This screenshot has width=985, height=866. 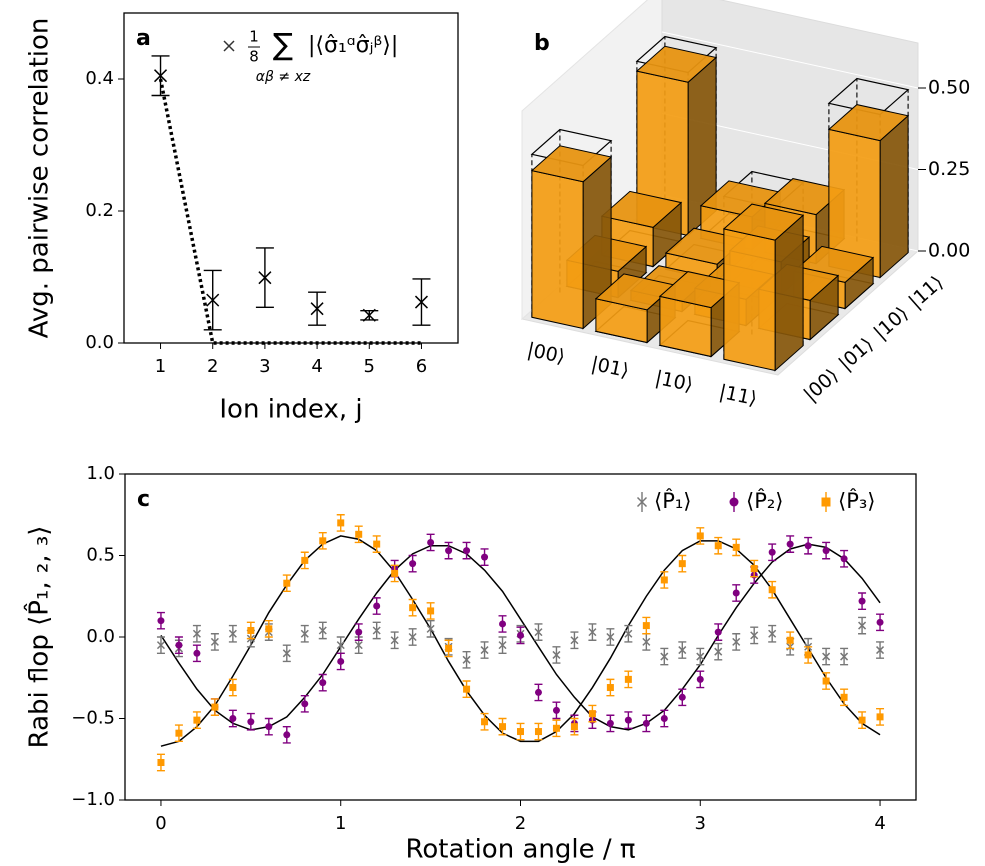 What do you see at coordinates (557, 249) in the screenshot?
I see `bar-front` at bounding box center [557, 249].